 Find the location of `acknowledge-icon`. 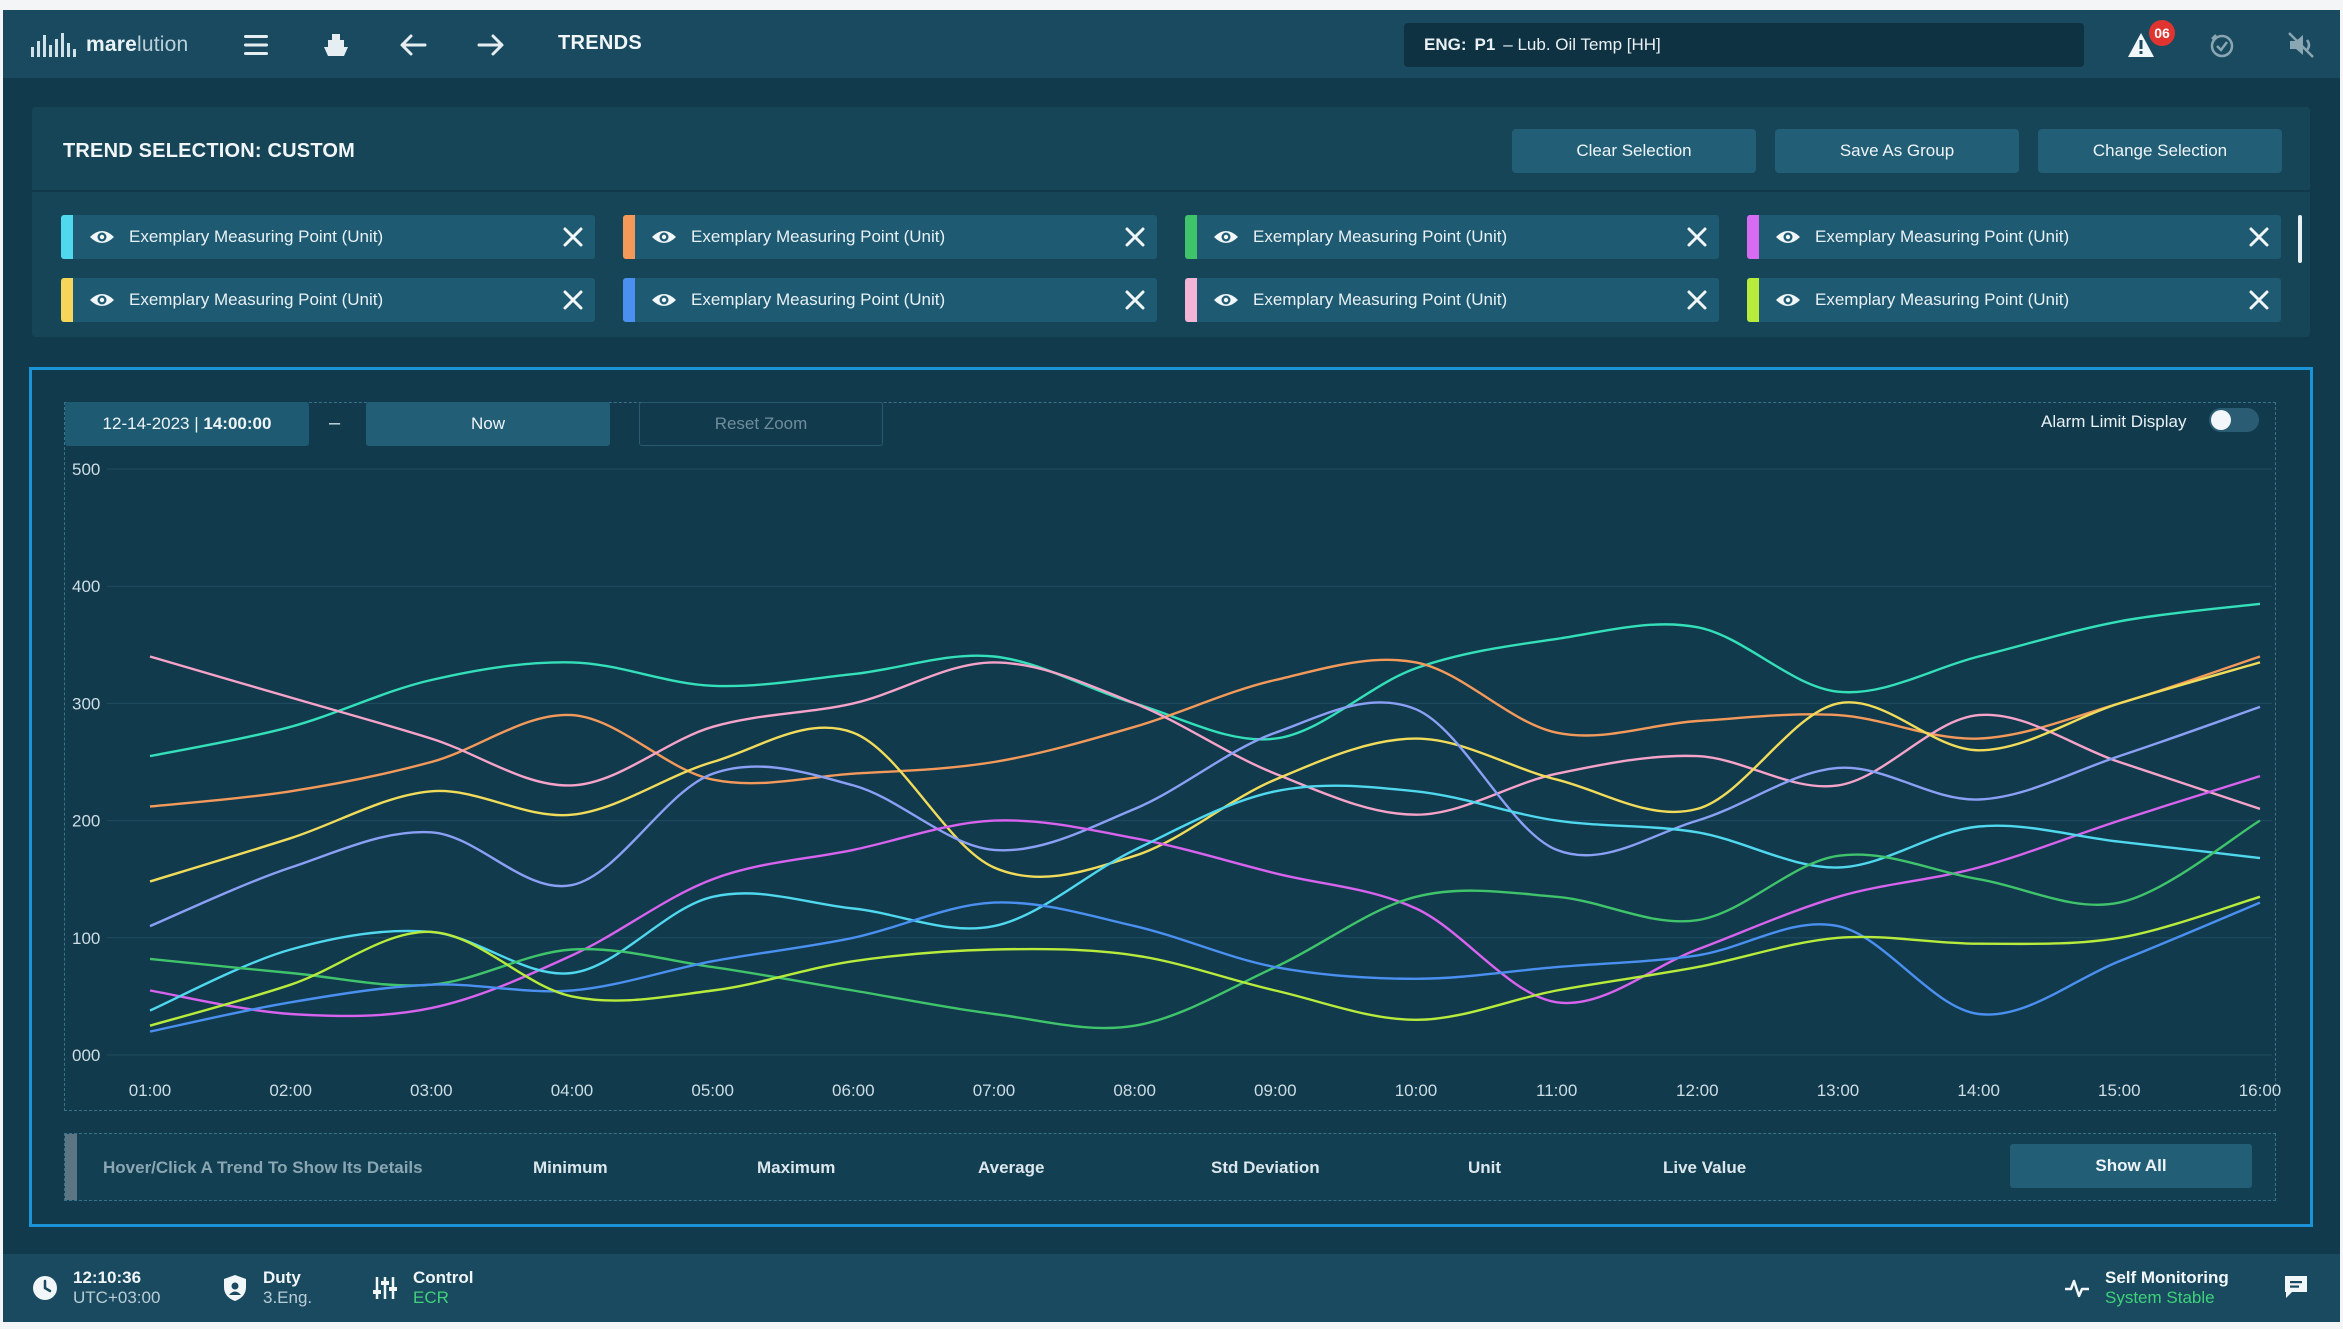

acknowledge-icon is located at coordinates (2221, 45).